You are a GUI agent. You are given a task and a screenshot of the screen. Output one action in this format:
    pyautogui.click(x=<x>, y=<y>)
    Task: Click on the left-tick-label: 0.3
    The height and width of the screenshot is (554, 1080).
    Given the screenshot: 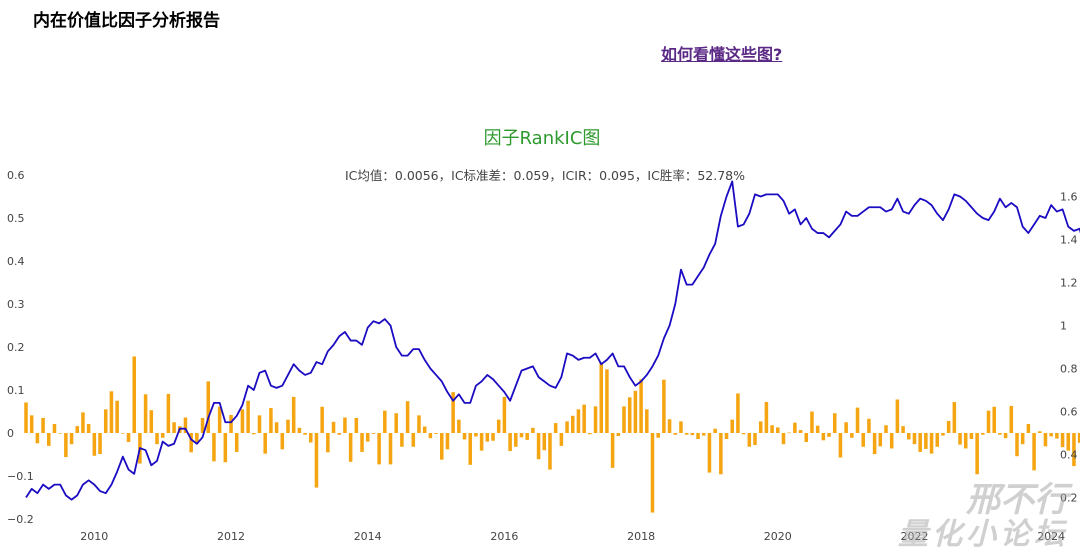 What is the action you would take?
    pyautogui.click(x=16, y=304)
    